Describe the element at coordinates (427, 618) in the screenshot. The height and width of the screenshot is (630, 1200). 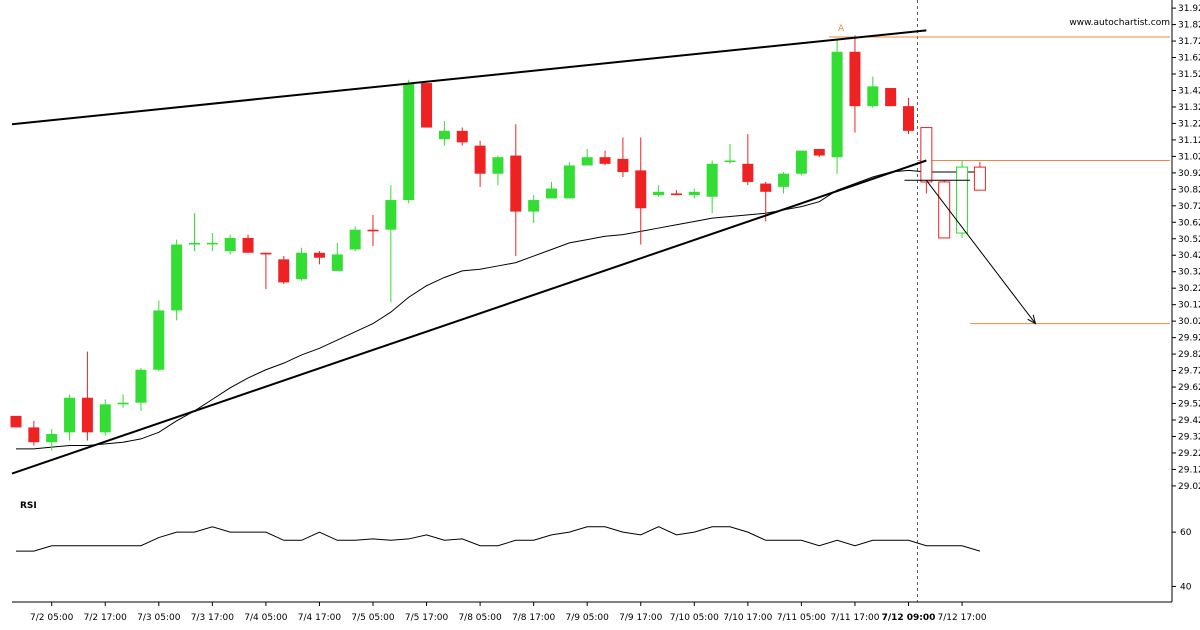
I see `x-tick-label: 7/5 17:00` at that location.